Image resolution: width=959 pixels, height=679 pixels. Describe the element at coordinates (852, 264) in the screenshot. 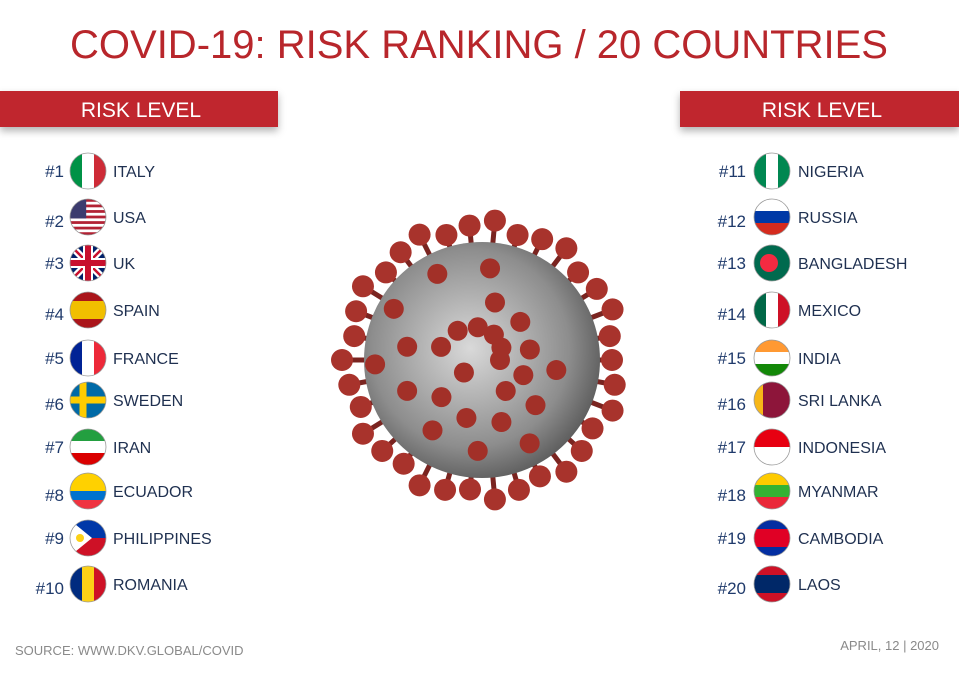

I see `country-name: BANGLADESH` at that location.